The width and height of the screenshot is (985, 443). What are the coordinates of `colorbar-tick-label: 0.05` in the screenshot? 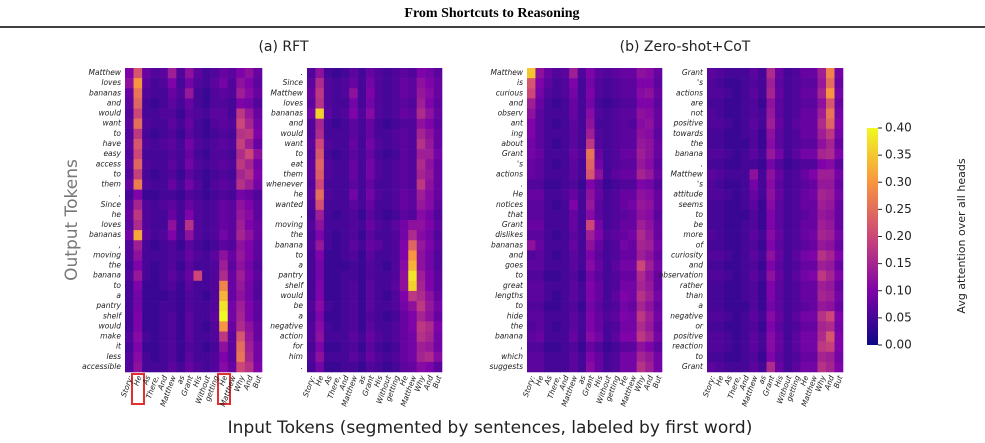 It's located at (898, 317).